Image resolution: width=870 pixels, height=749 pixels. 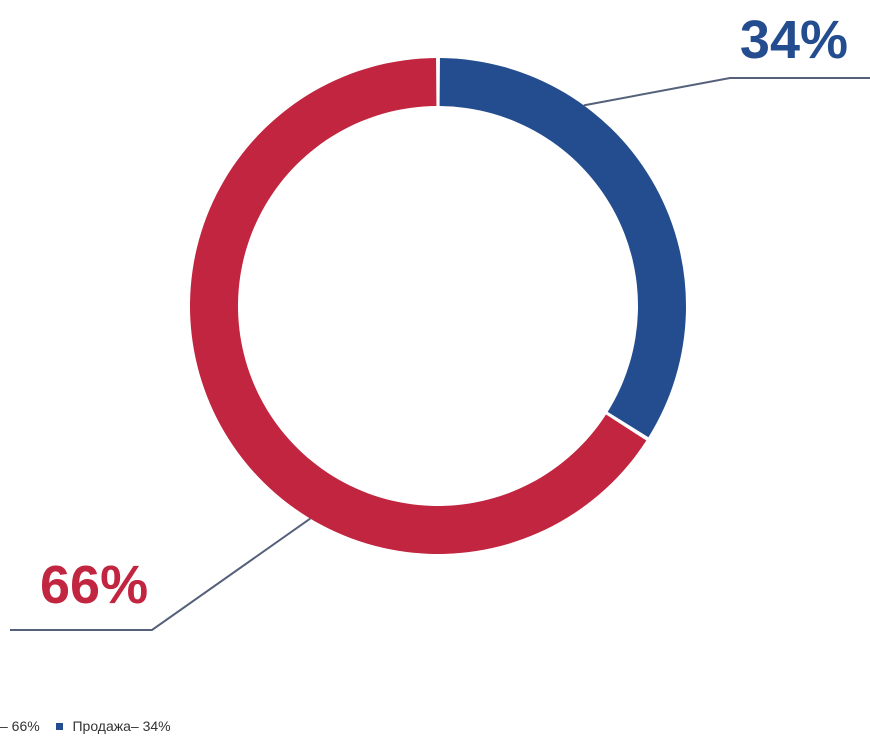 I want to click on legend: – 66% Продажа– 34%, so click(x=85, y=726).